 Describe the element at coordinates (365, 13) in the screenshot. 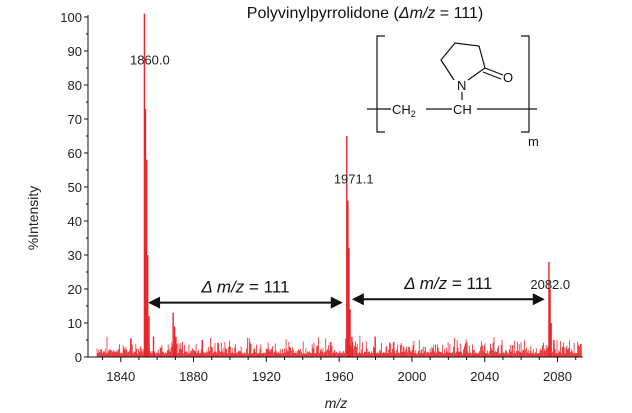

I see `chart-title: Polyvinylpyrrolidone (Δm/z = 111)` at that location.